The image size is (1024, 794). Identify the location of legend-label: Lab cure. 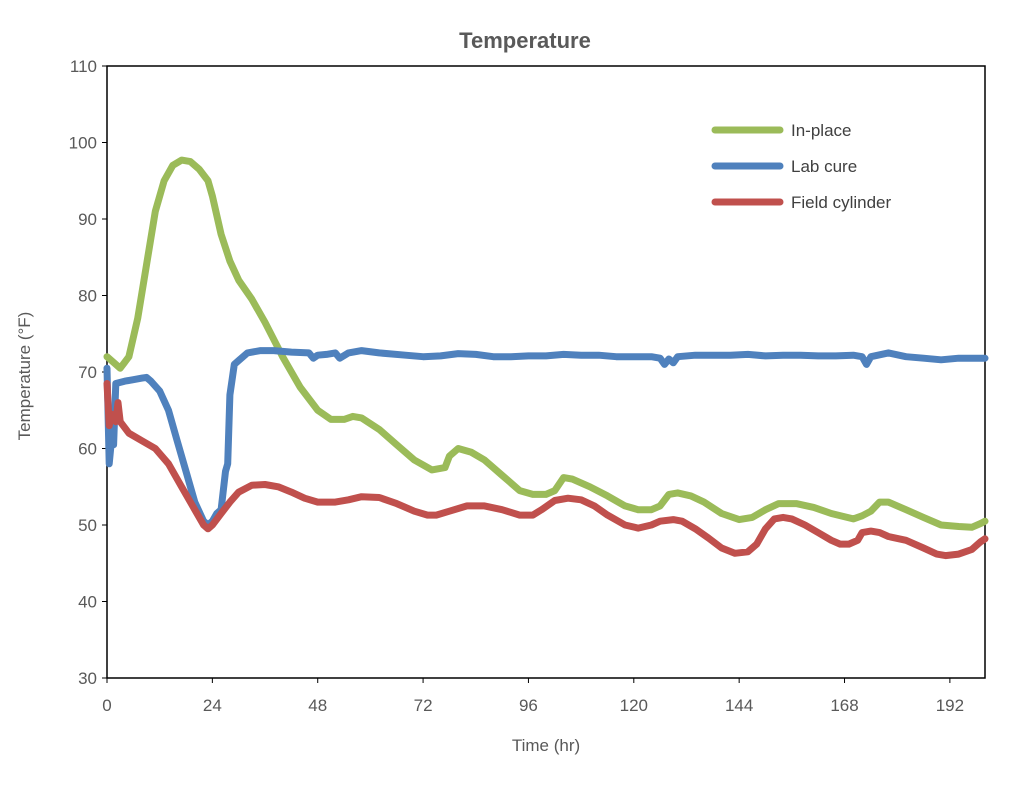
(824, 166).